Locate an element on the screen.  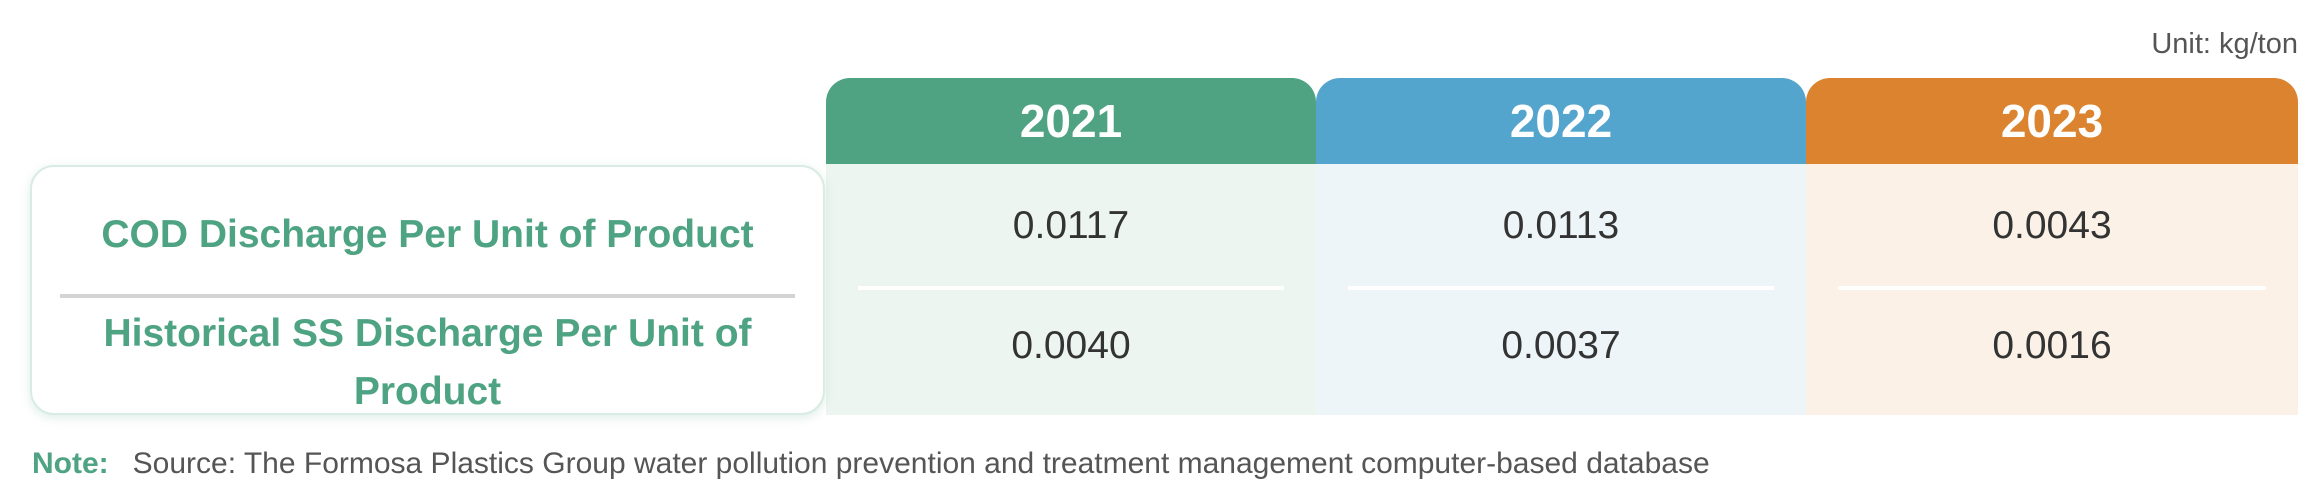
year-header-2022: 2022 is located at coordinates (1561, 121).